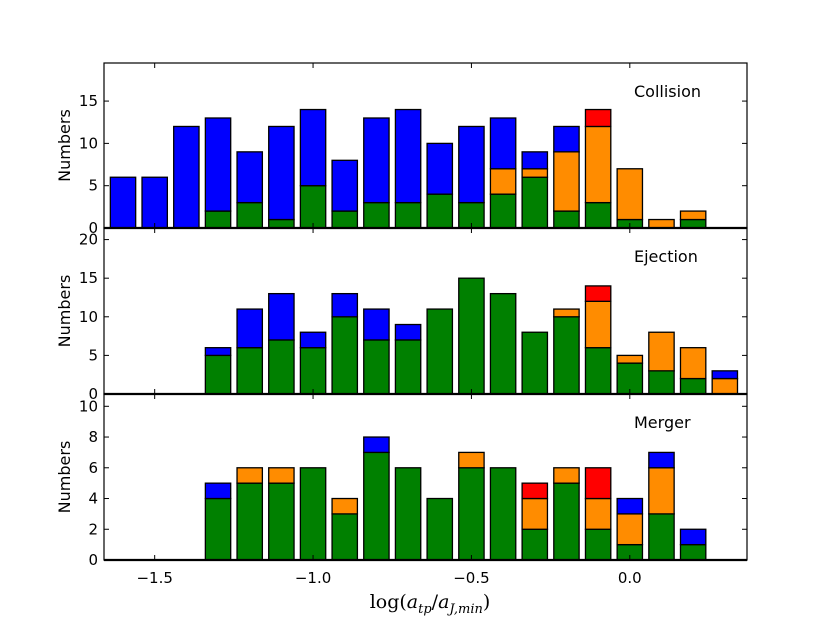 This screenshot has width=830, height=623. What do you see at coordinates (455, 498) in the screenshot?
I see `bars` at bounding box center [455, 498].